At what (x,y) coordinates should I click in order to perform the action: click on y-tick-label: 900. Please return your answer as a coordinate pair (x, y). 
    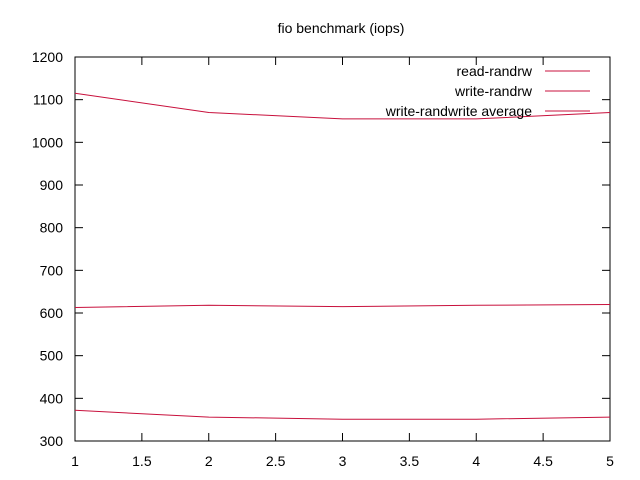
    Looking at the image, I should click on (52, 185).